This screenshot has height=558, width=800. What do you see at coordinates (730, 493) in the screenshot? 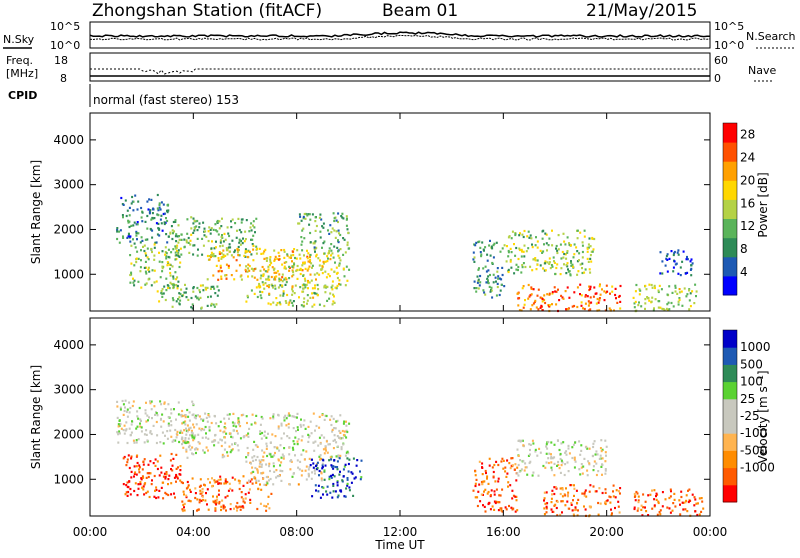
I see `velocity-colorbar-segment` at bounding box center [730, 493].